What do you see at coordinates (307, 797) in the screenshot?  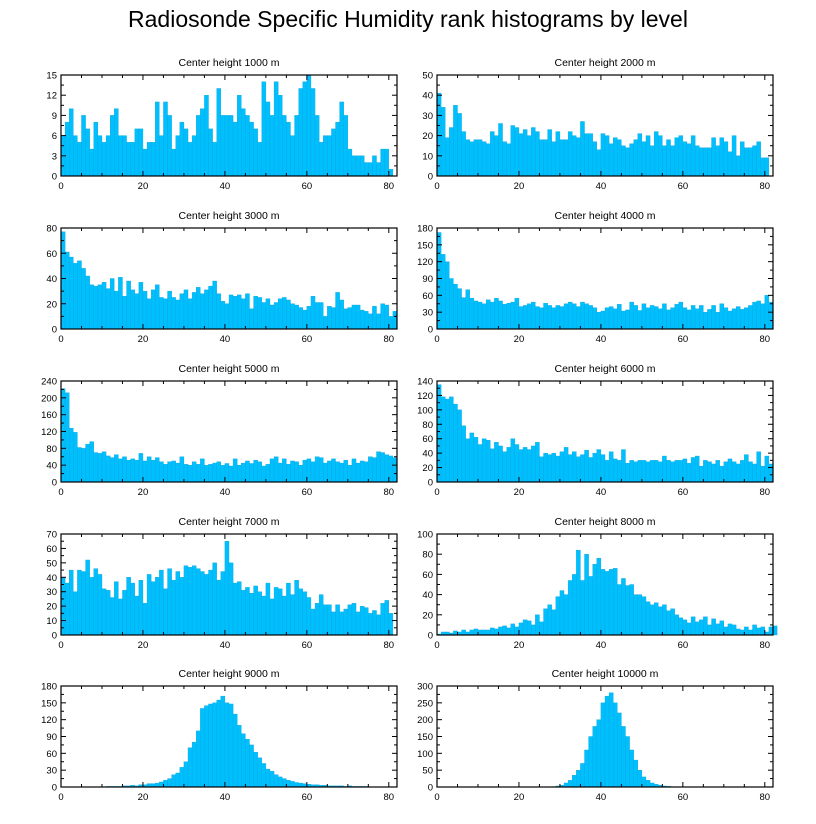 I see `x-tick-label: 60` at bounding box center [307, 797].